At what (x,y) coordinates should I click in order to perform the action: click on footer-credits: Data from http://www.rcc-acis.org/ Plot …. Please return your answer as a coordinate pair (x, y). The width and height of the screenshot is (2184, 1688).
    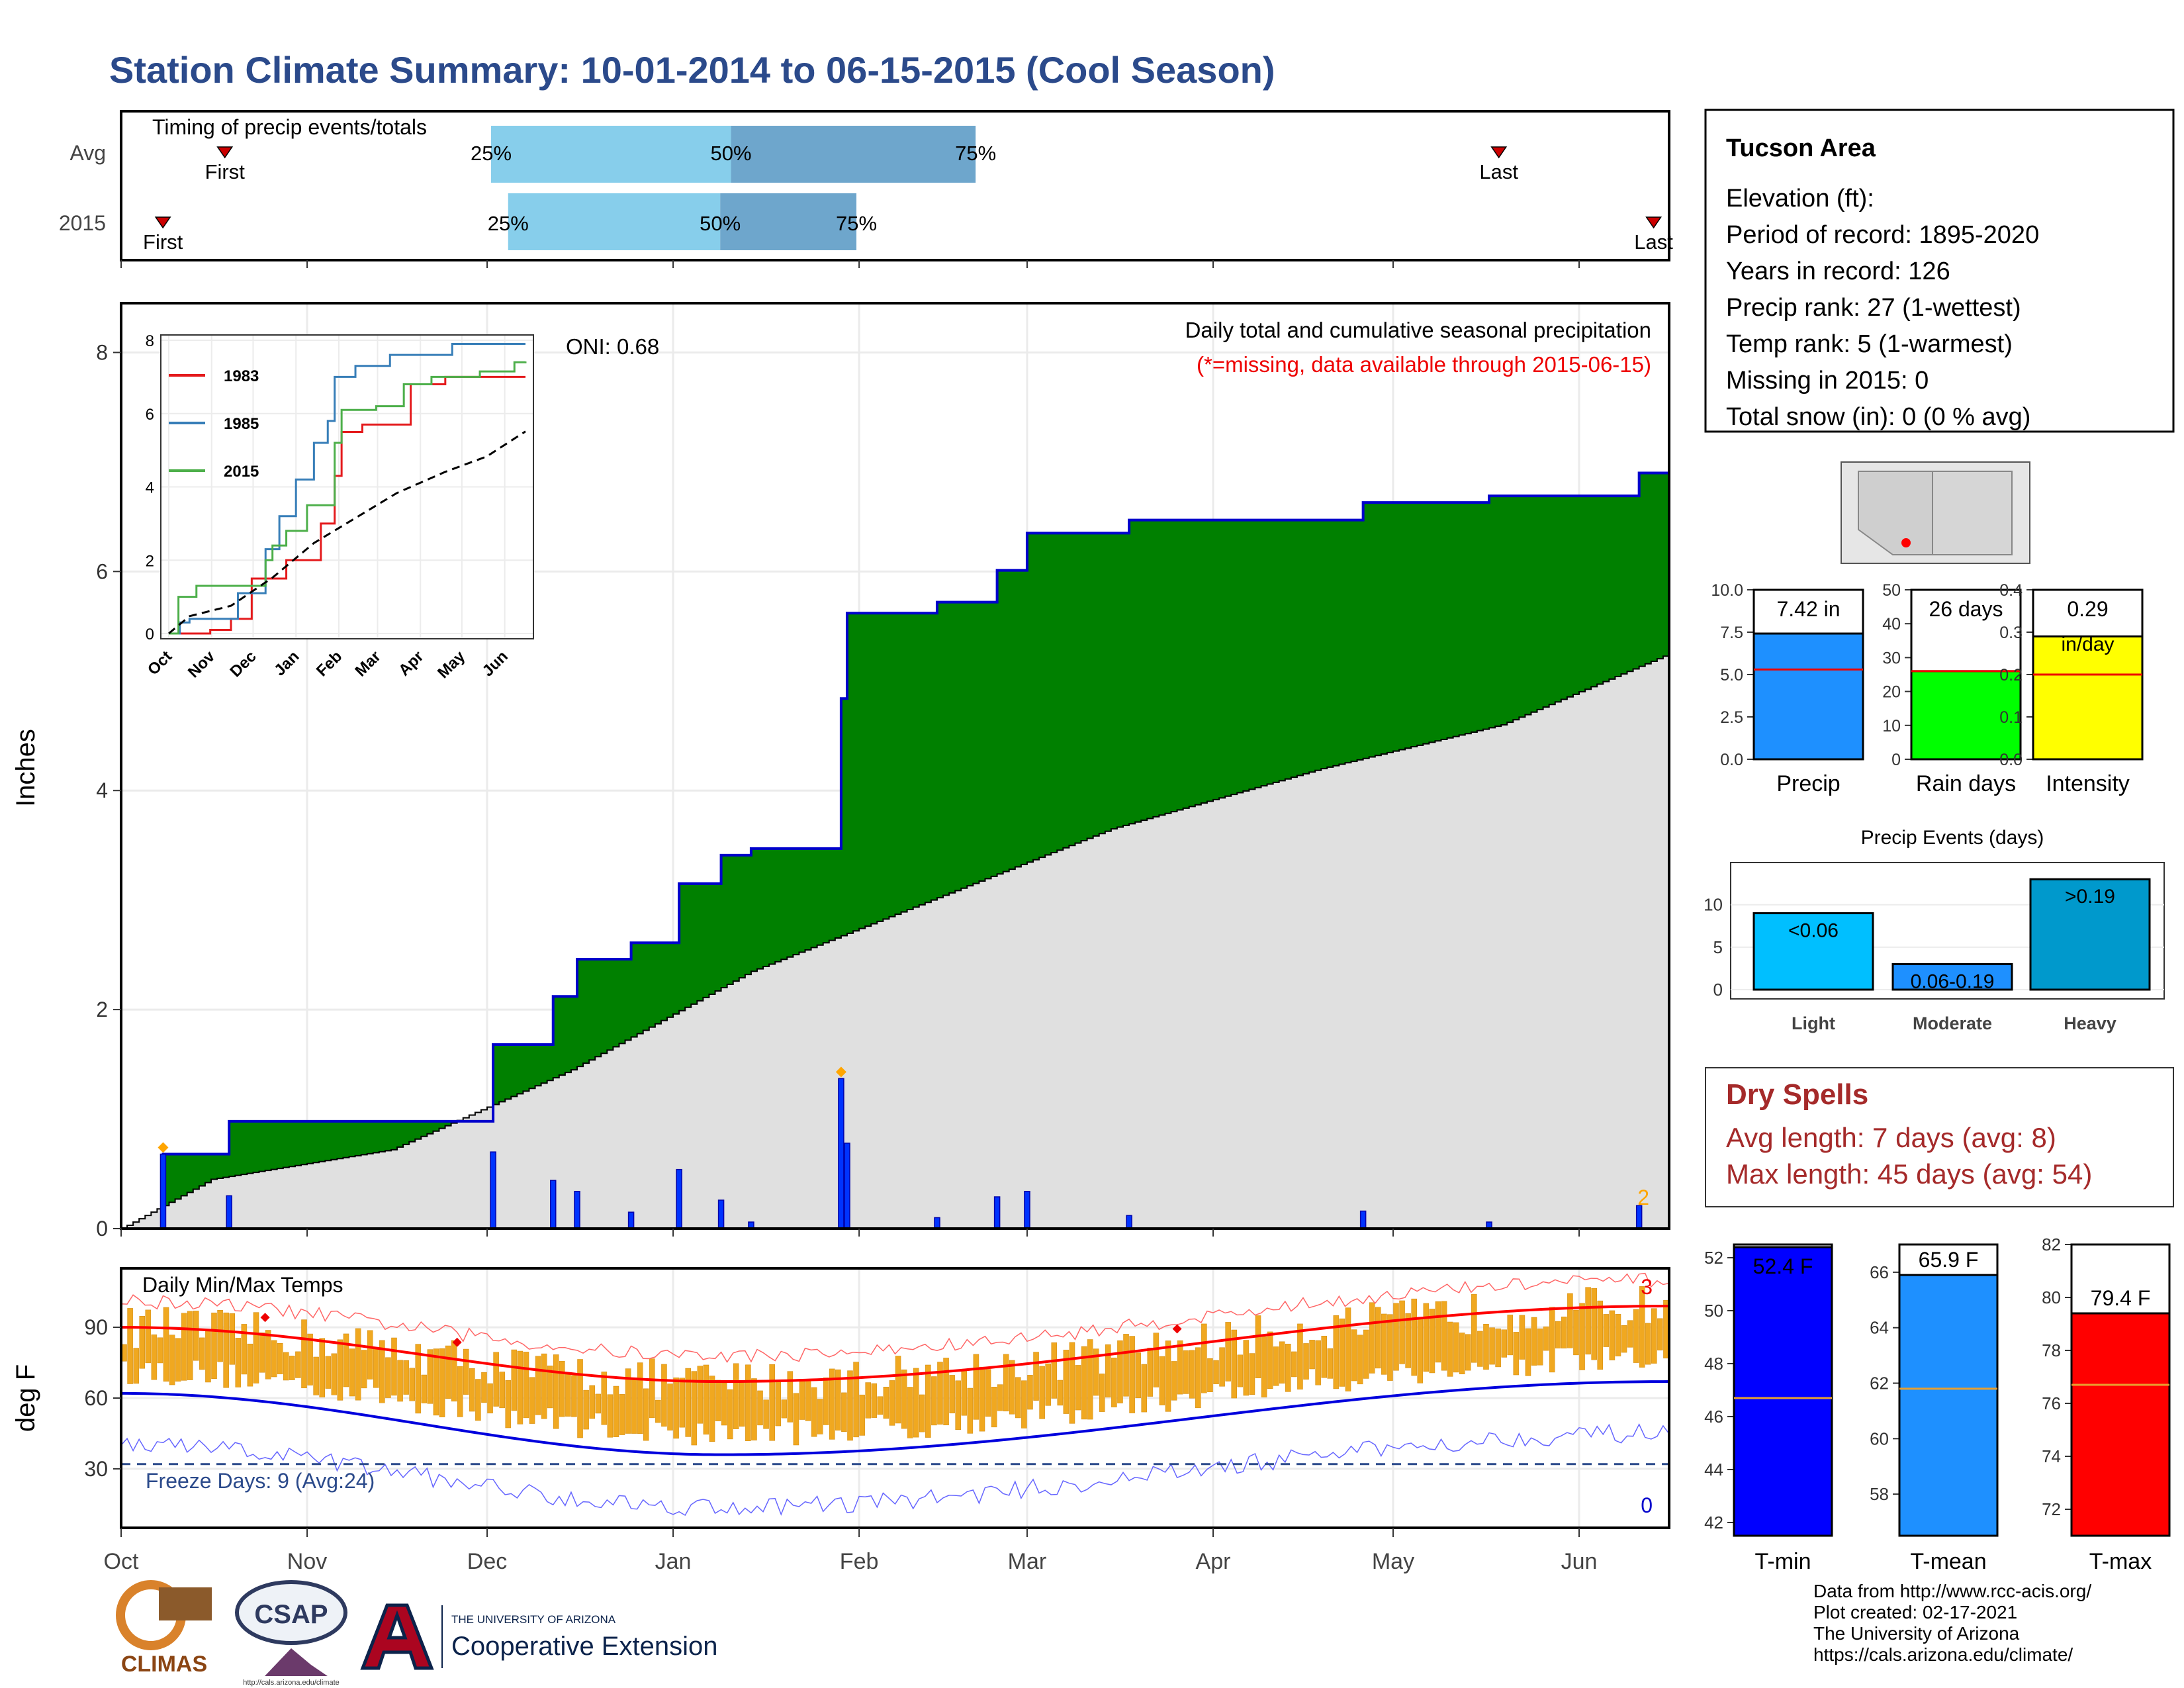
    Looking at the image, I should click on (1952, 1623).